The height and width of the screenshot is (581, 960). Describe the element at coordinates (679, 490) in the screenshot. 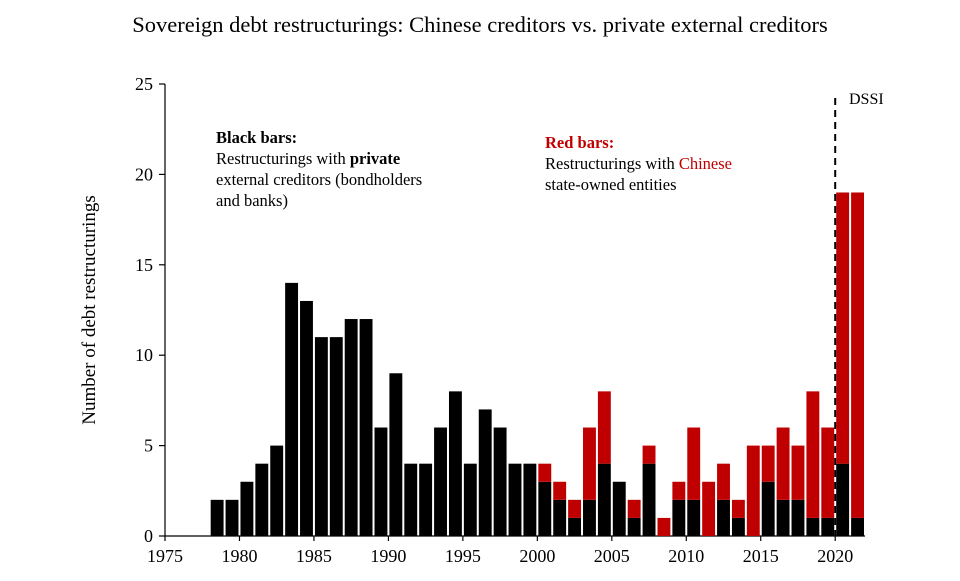

I see `chinese-bar-2009` at that location.